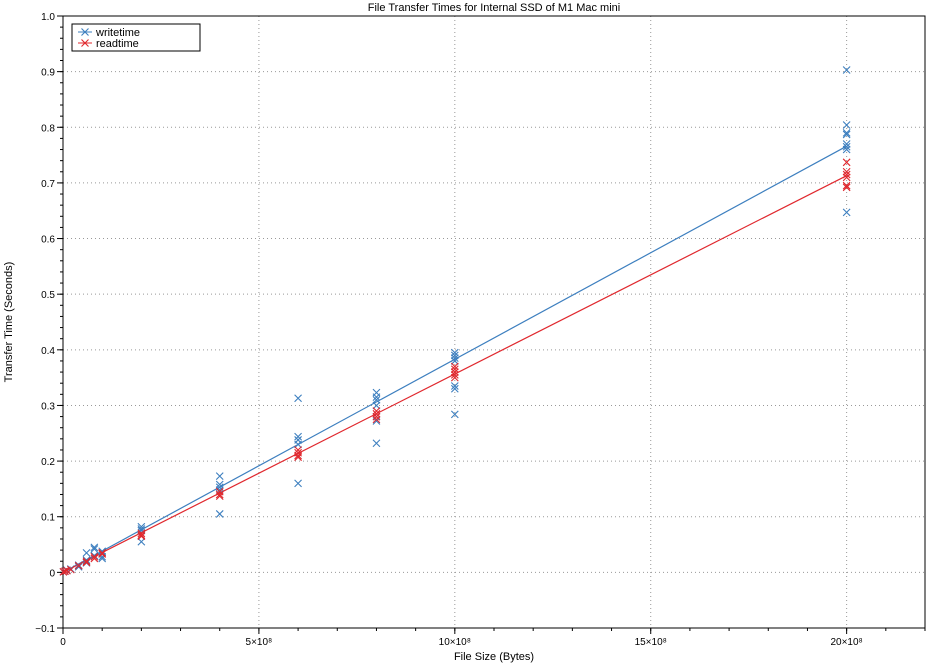 Image resolution: width=940 pixels, height=671 pixels. Describe the element at coordinates (48, 462) in the screenshot. I see `y-tick-label: 0.2` at that location.